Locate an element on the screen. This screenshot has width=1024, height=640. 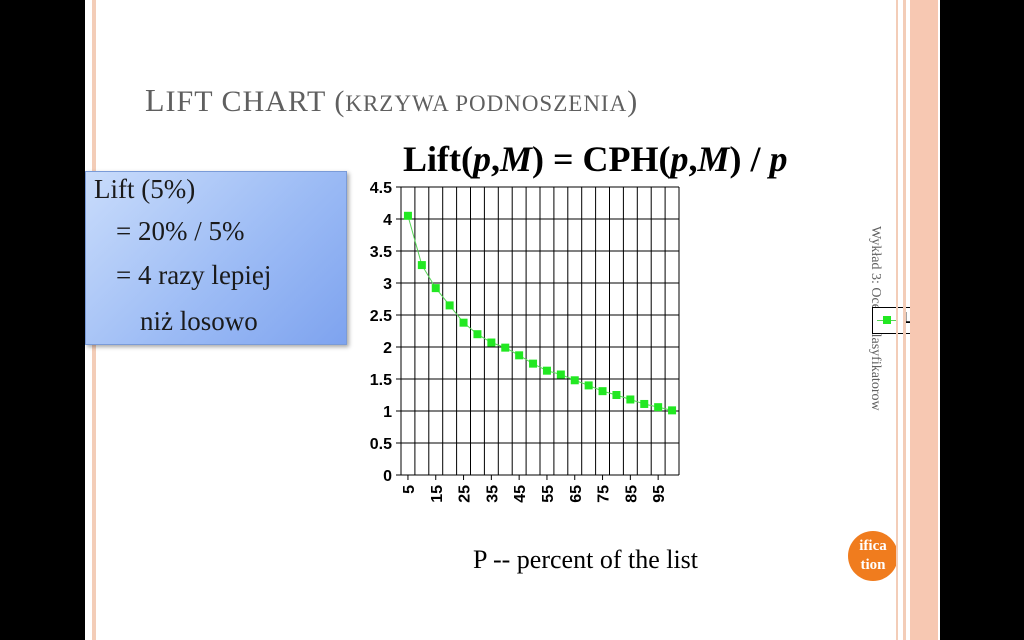
callout-line-1: Lift (5%) is located at coordinates (145, 189).